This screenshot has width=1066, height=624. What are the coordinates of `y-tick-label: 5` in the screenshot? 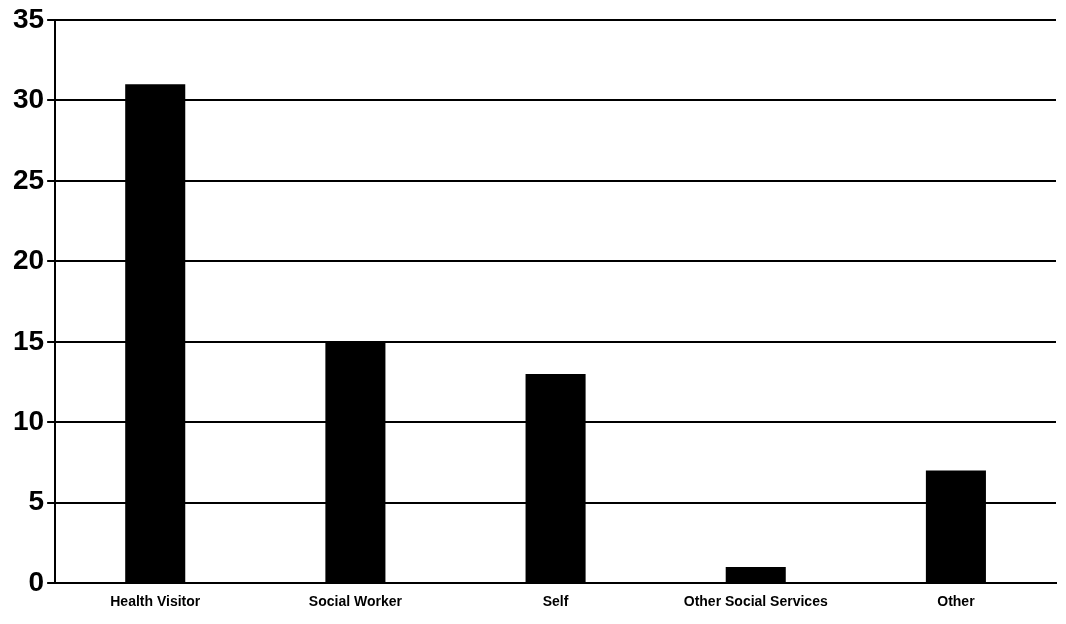 It's located at (36, 501).